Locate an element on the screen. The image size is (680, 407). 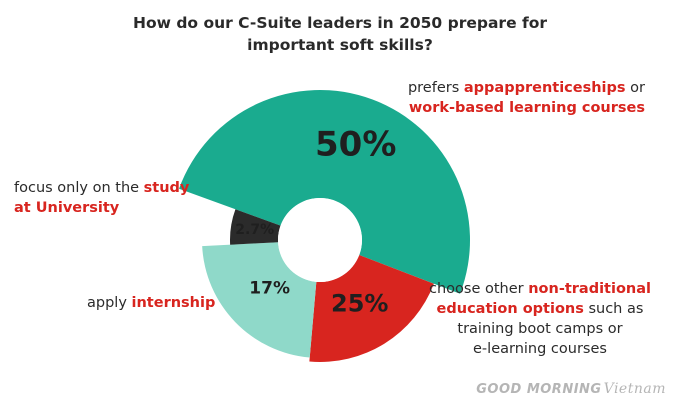
label-non-traditional-pre: choose other is located at coordinates (478, 289).